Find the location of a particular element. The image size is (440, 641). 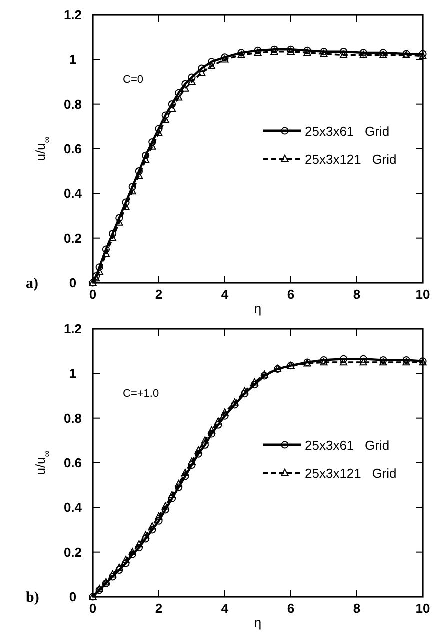

x-tick-label: 10 is located at coordinates (423, 294).